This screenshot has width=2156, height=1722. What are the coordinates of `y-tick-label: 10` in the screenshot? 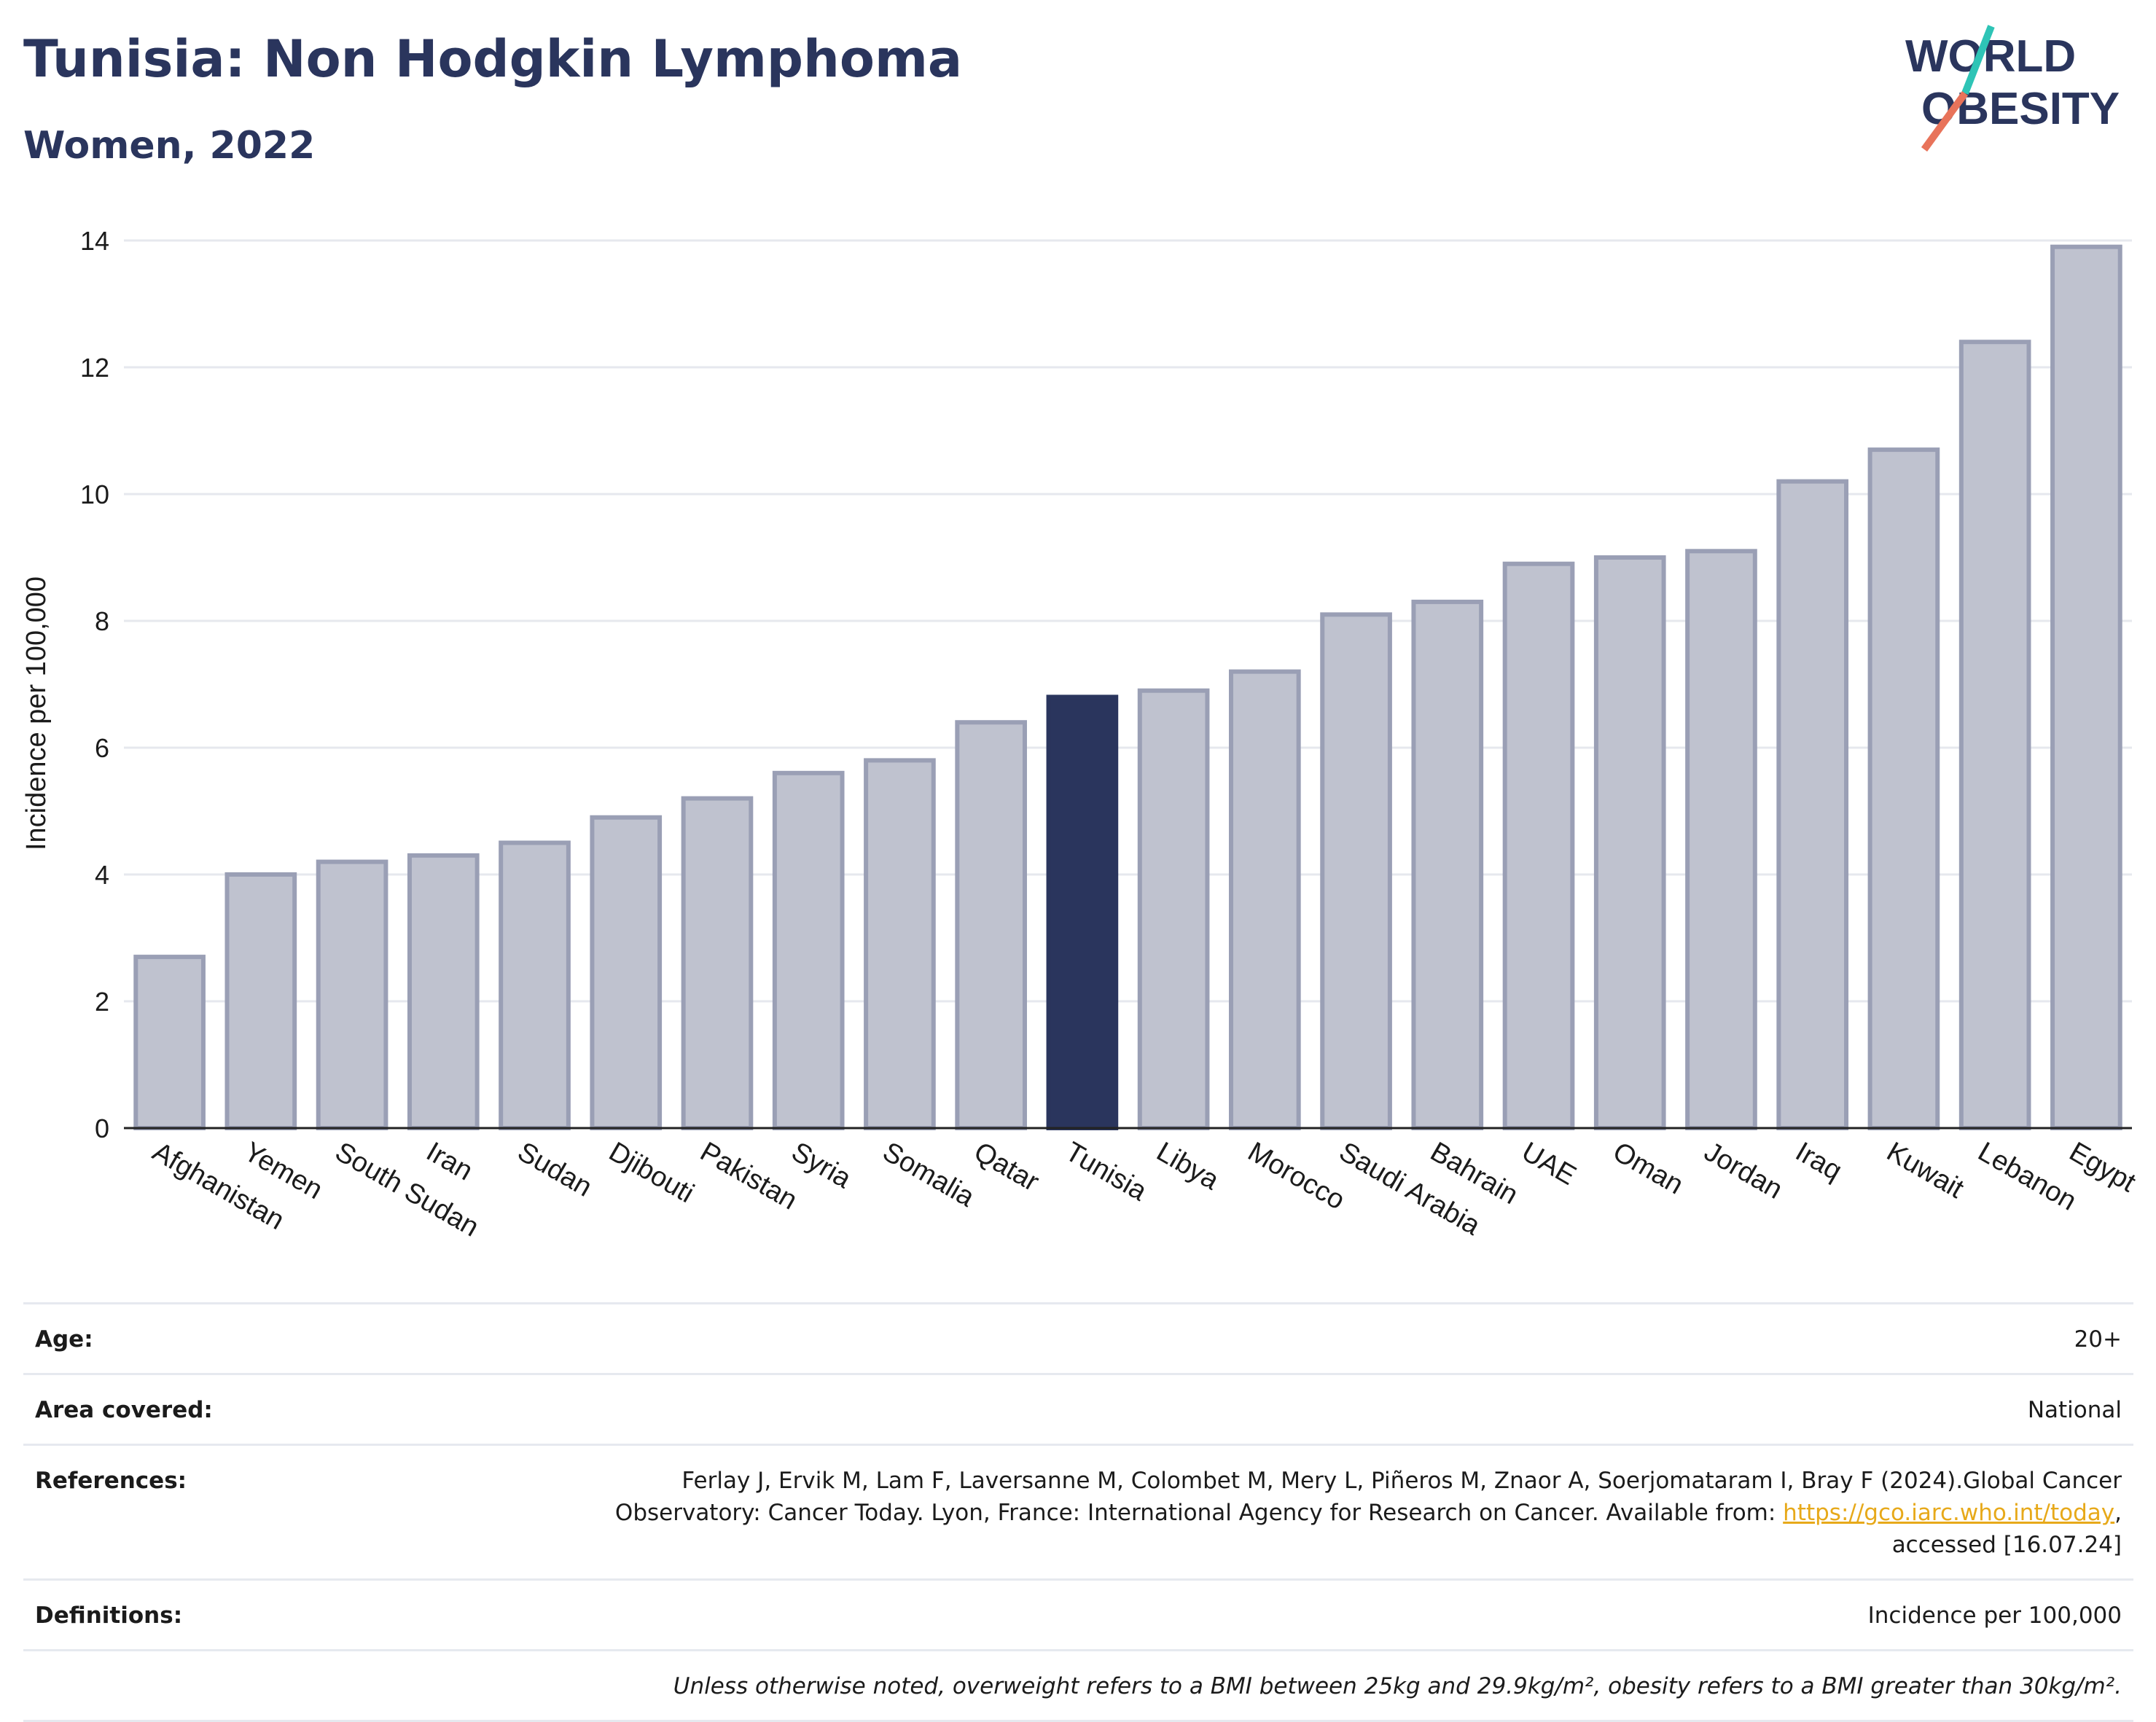 It's located at (95, 494).